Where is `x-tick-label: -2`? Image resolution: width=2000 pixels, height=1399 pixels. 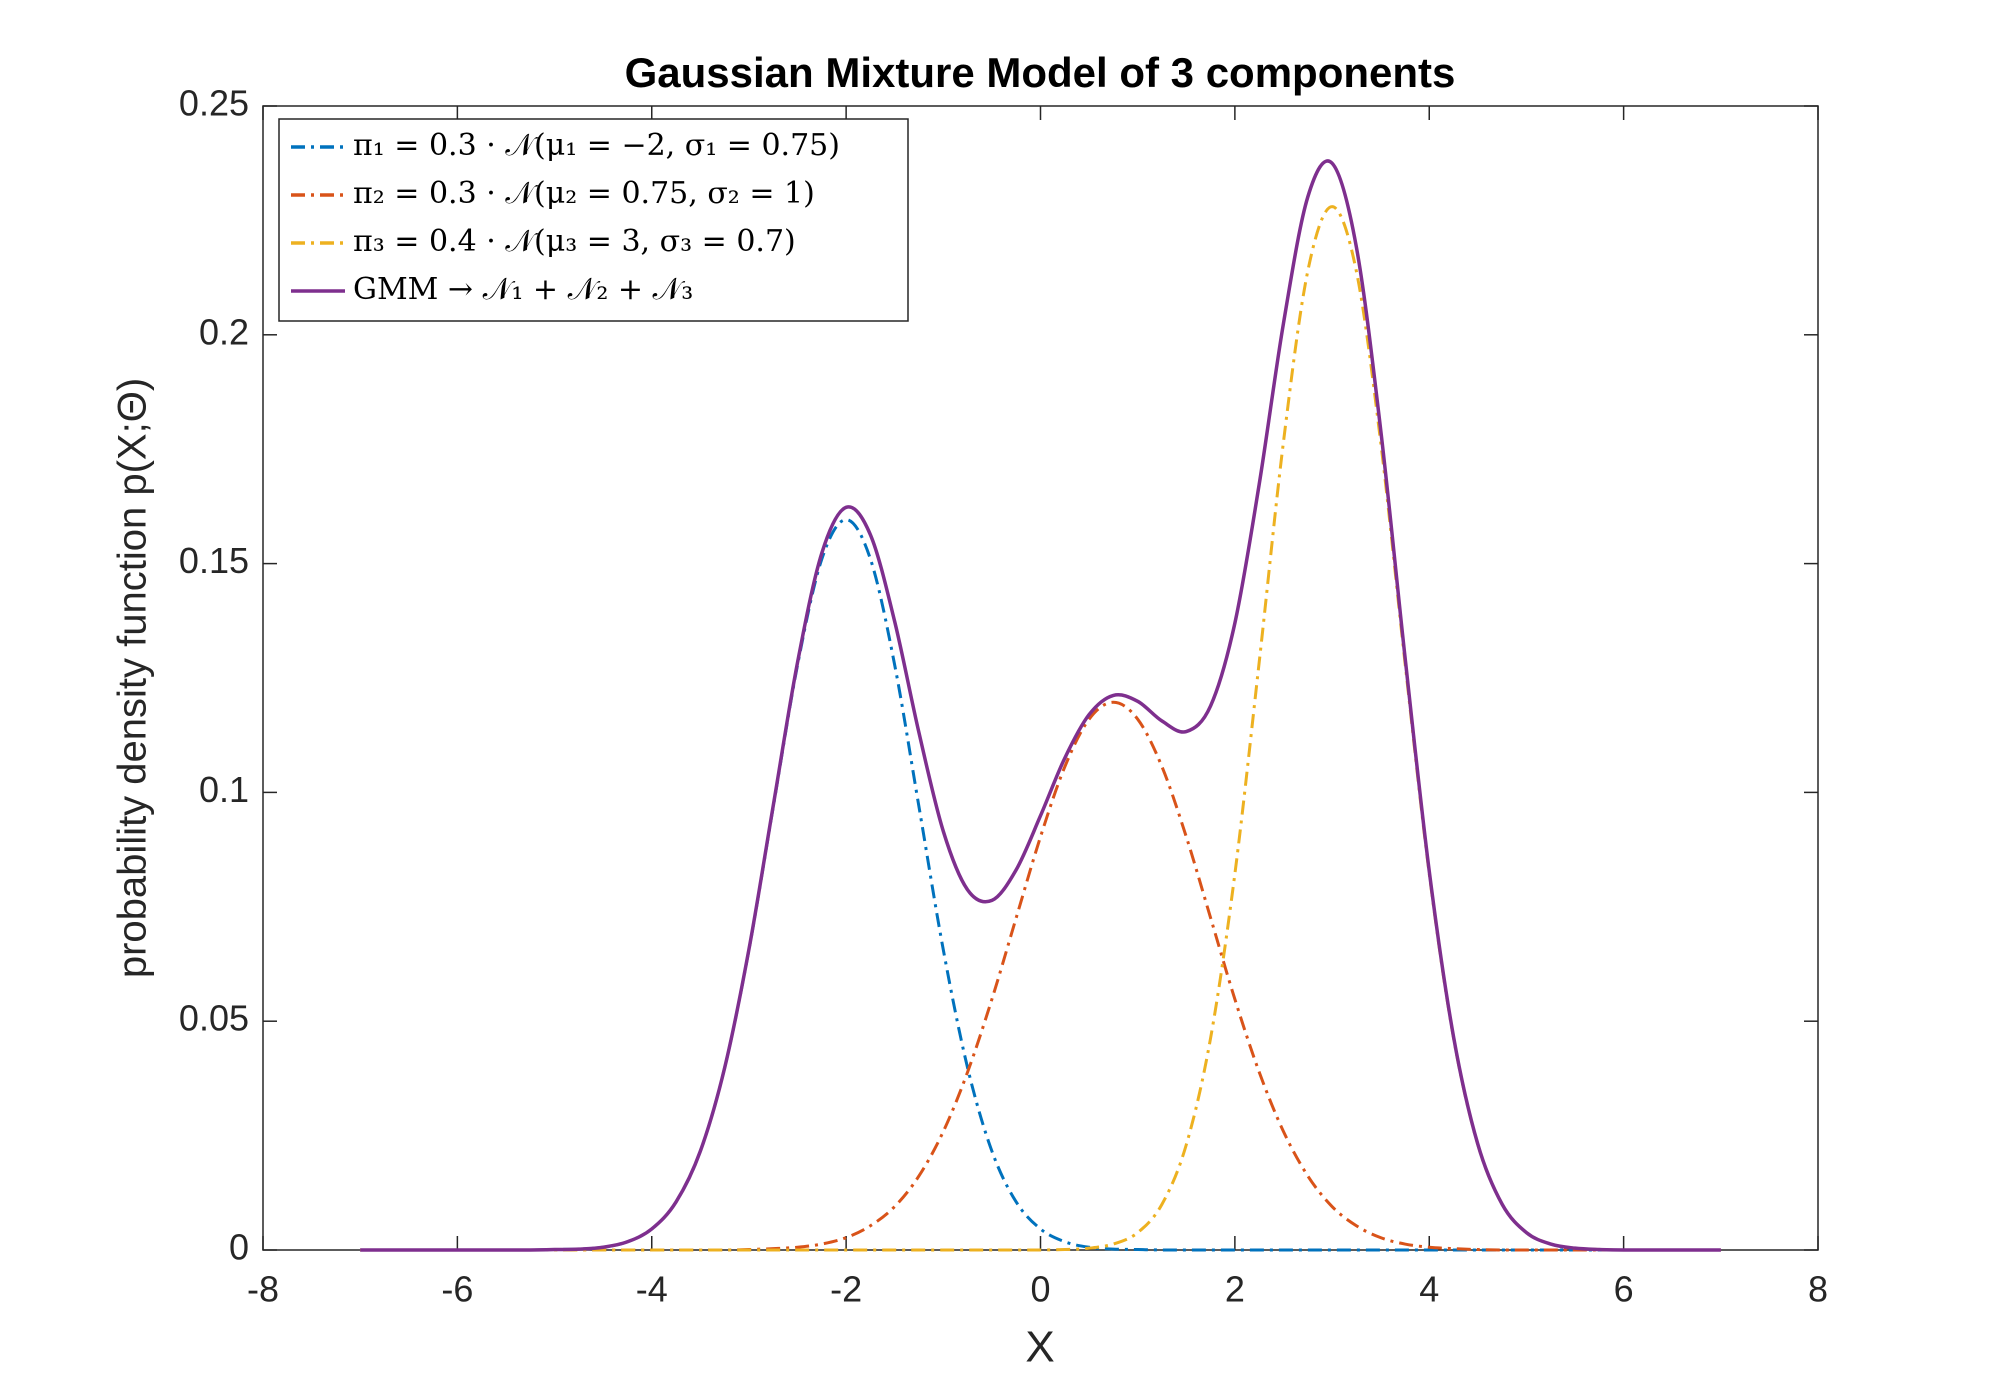
x-tick-label: -2 is located at coordinates (846, 1289).